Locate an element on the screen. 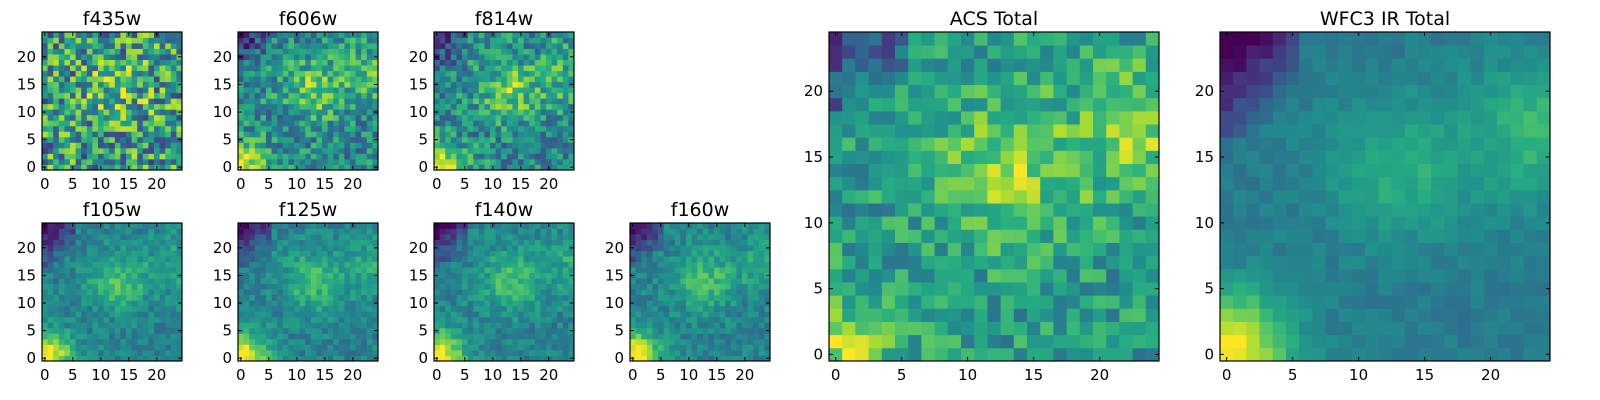 Image resolution: width=1600 pixels, height=400 pixels. x-tick-label: 15 is located at coordinates (128, 184).